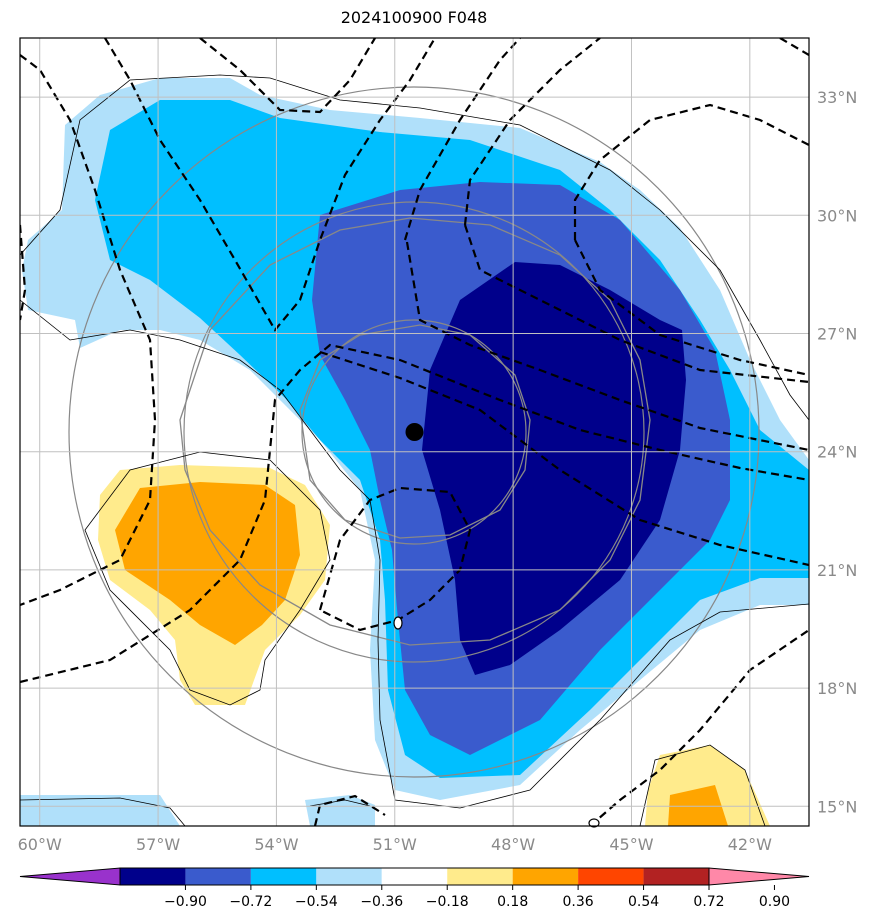 This screenshot has width=879, height=924. I want to click on colorbar-label: 0.36, so click(578, 902).